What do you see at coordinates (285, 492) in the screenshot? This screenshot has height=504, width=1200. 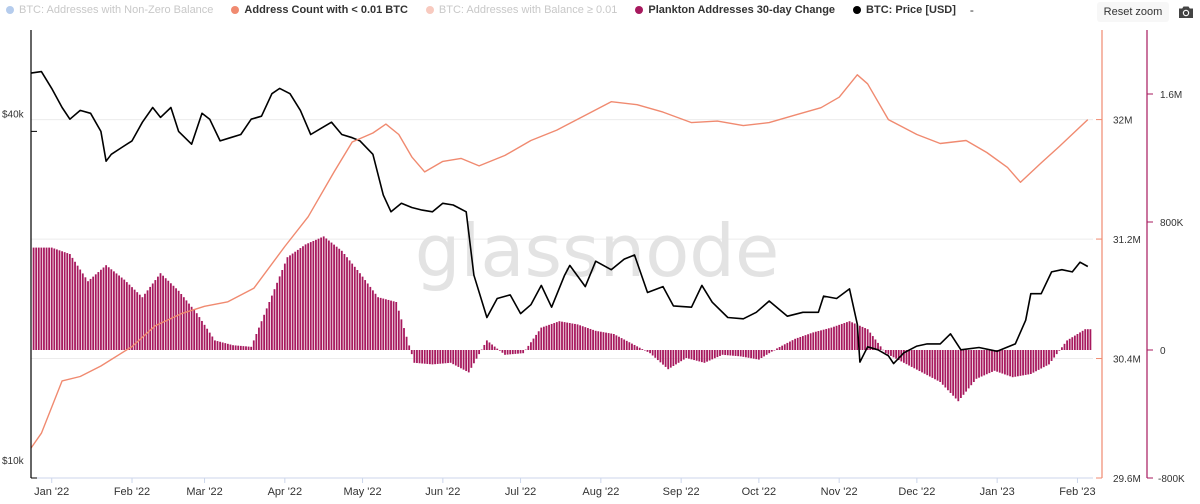 I see `x-tick-label: Apr '22` at bounding box center [285, 492].